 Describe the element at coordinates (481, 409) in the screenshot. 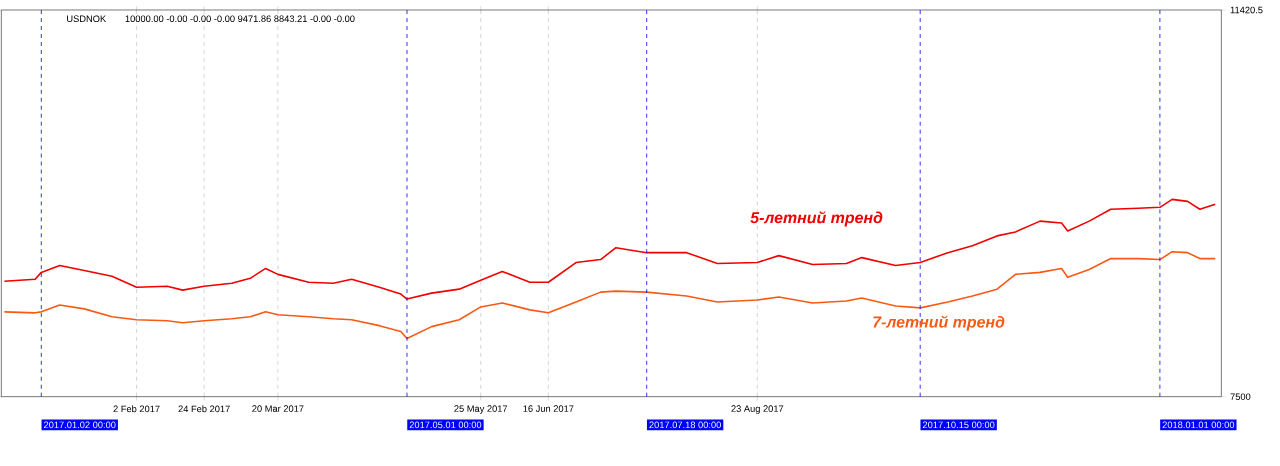

I see `x-tick-label: 25 May 2017` at that location.